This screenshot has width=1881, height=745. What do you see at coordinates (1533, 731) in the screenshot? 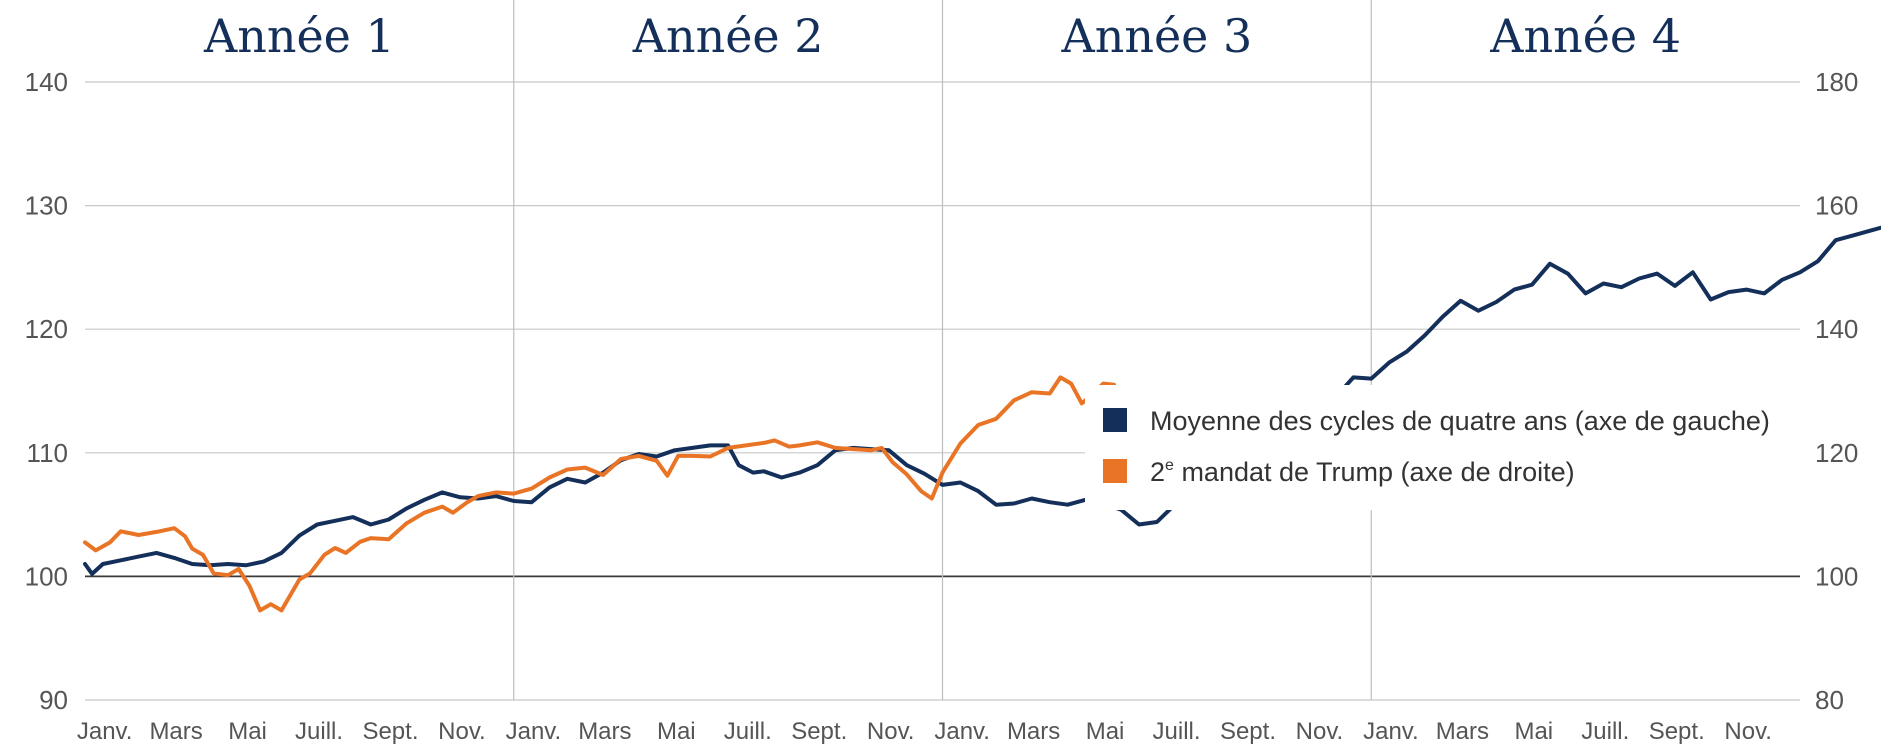
I see `month-label-y4-2: Mai` at bounding box center [1533, 731].